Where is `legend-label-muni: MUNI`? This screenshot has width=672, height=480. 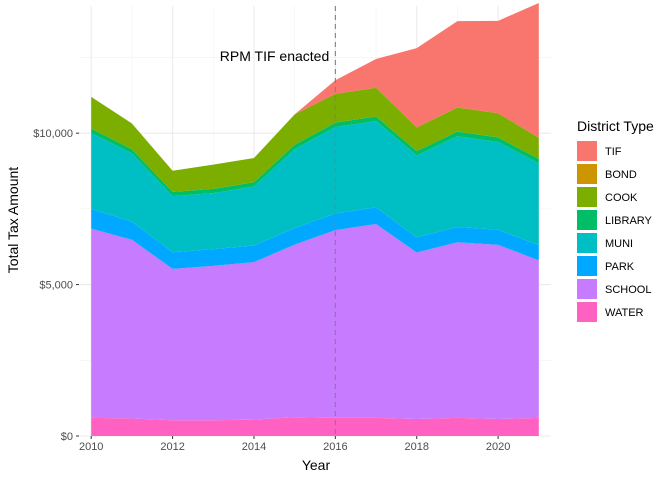 legend-label-muni: MUNI is located at coordinates (619, 244).